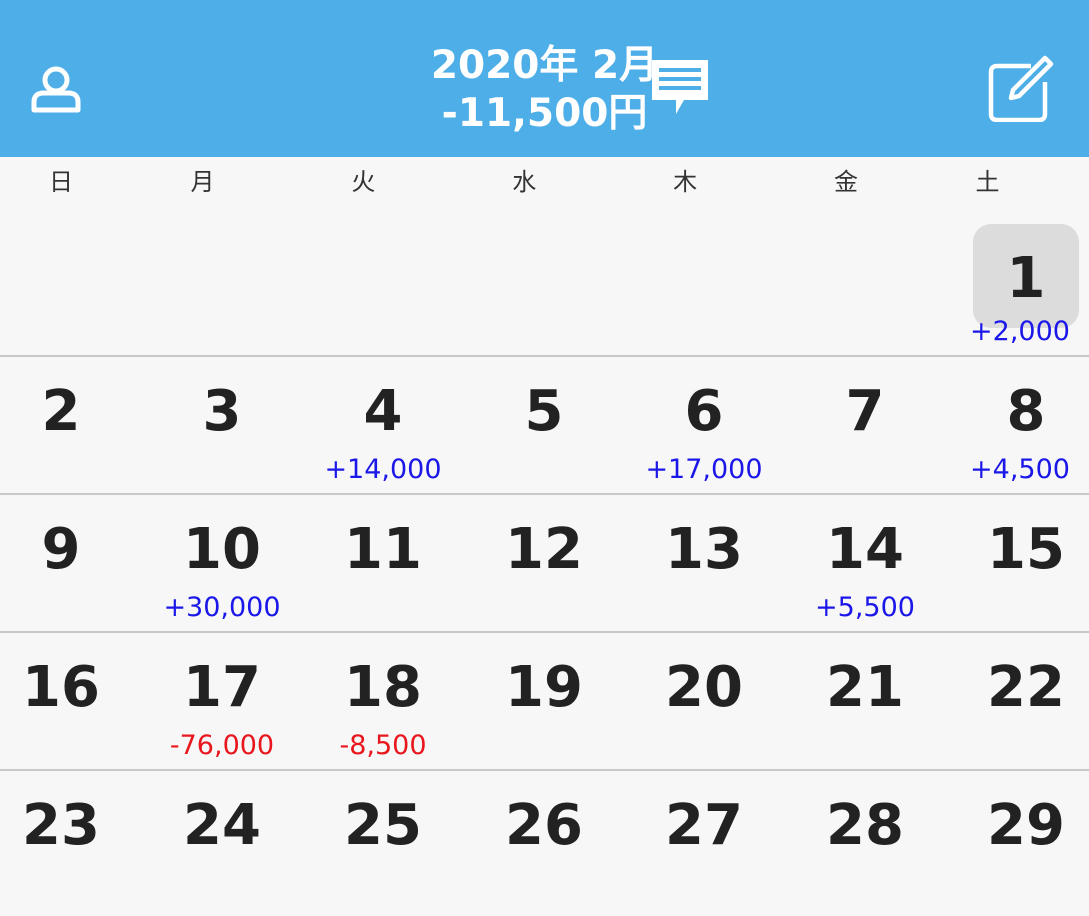 The width and height of the screenshot is (1089, 916). What do you see at coordinates (1020, 331) in the screenshot?
I see `day-amount: +2,000` at bounding box center [1020, 331].